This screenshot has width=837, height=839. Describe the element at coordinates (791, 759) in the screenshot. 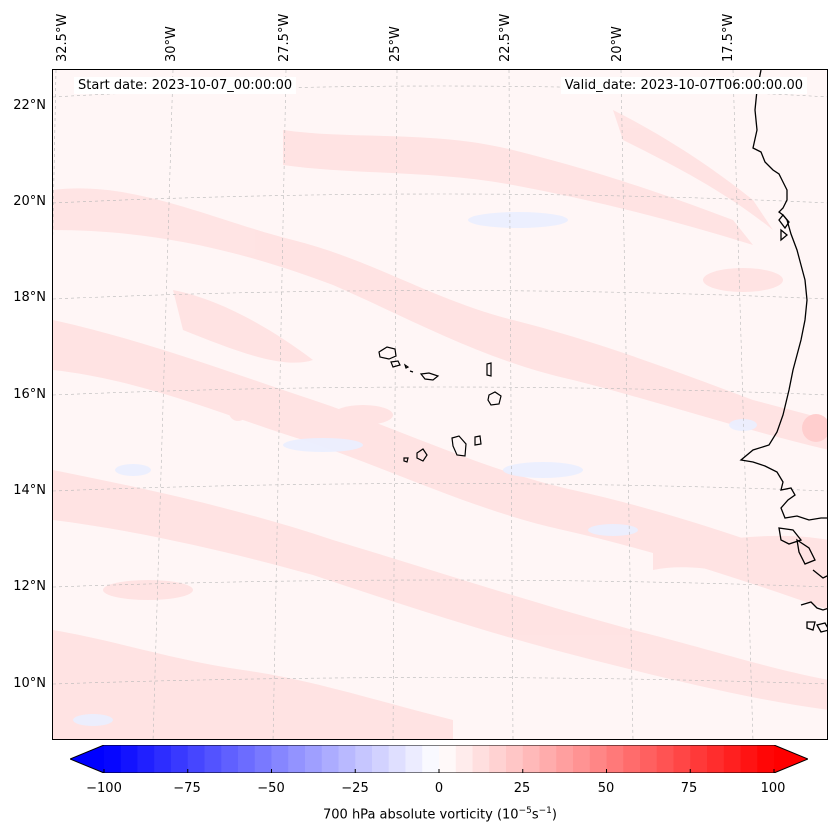

I see `colorbar-extend-max-arrow` at that location.